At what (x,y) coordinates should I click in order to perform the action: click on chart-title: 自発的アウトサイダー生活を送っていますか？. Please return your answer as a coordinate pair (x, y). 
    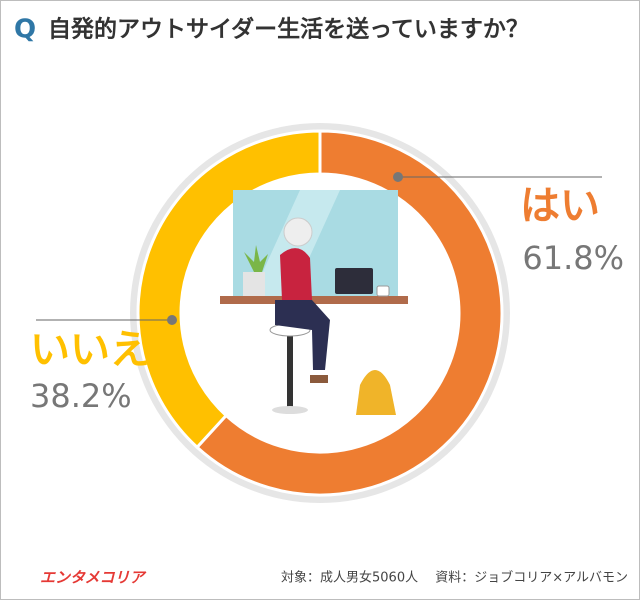
    Looking at the image, I should click on (288, 29).